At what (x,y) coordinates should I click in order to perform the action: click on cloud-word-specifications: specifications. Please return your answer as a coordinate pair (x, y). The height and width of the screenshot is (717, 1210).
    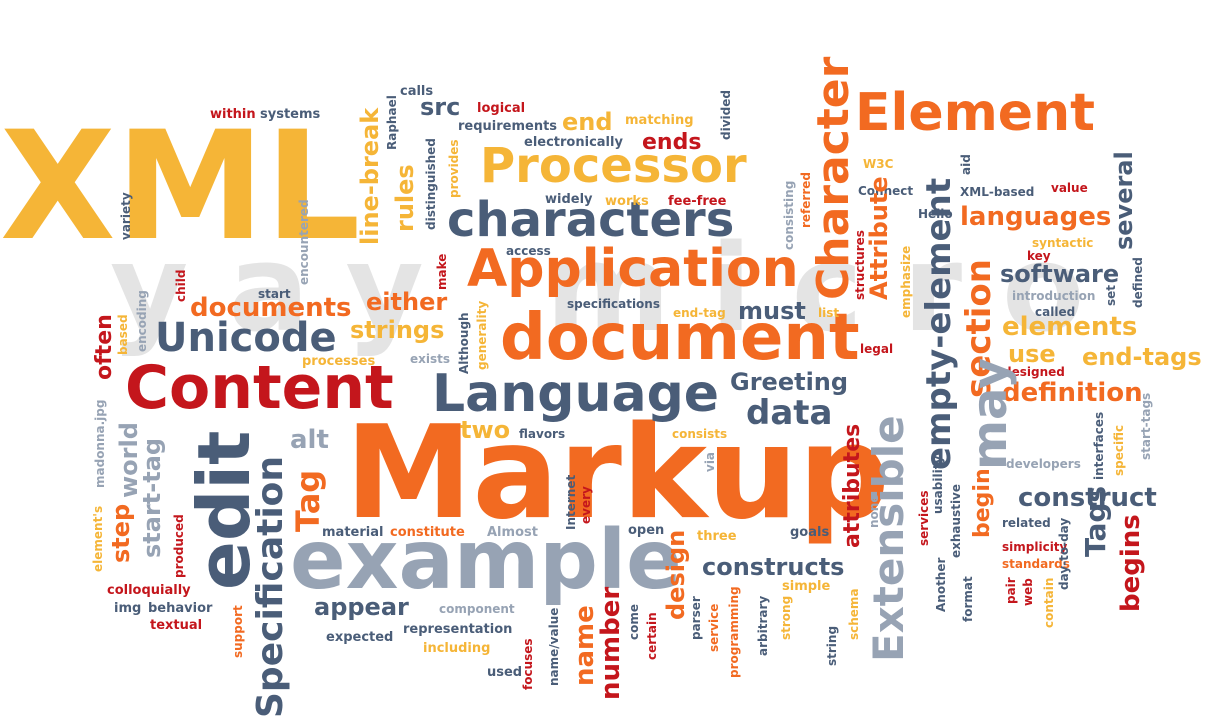
    Looking at the image, I should click on (613, 304).